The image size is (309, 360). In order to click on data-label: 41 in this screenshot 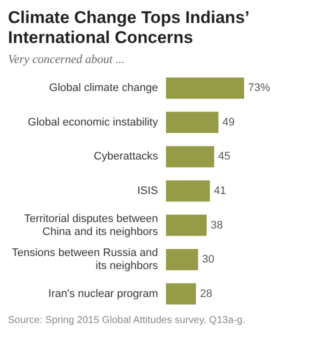, I will do `click(220, 191)`.